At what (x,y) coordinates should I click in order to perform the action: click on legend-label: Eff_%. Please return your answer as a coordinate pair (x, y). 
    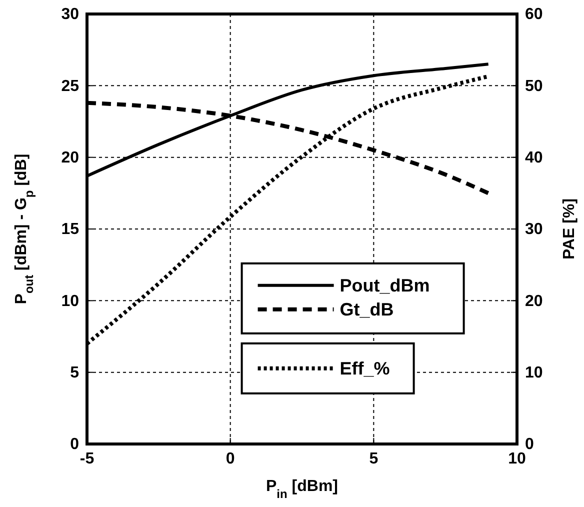
    Looking at the image, I should click on (365, 368).